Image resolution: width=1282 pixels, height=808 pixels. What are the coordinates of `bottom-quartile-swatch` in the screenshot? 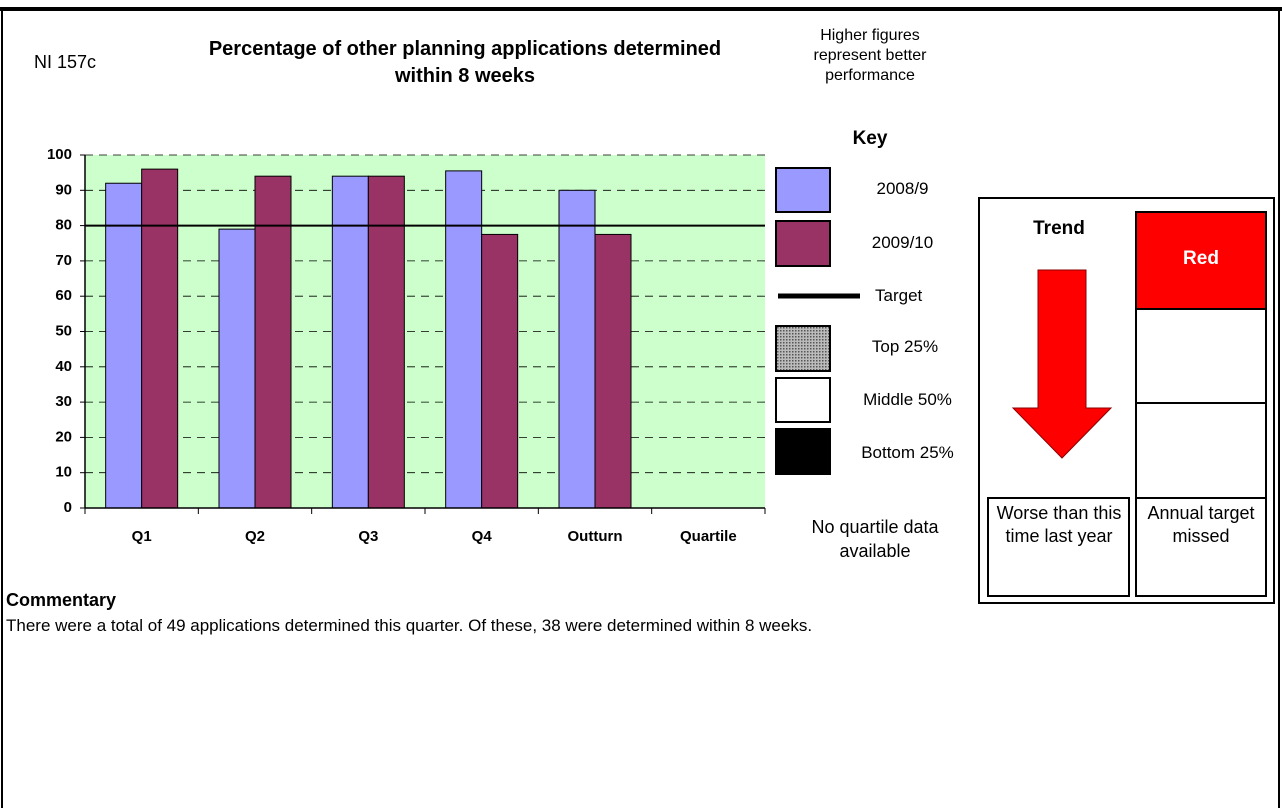 It's located at (803, 451).